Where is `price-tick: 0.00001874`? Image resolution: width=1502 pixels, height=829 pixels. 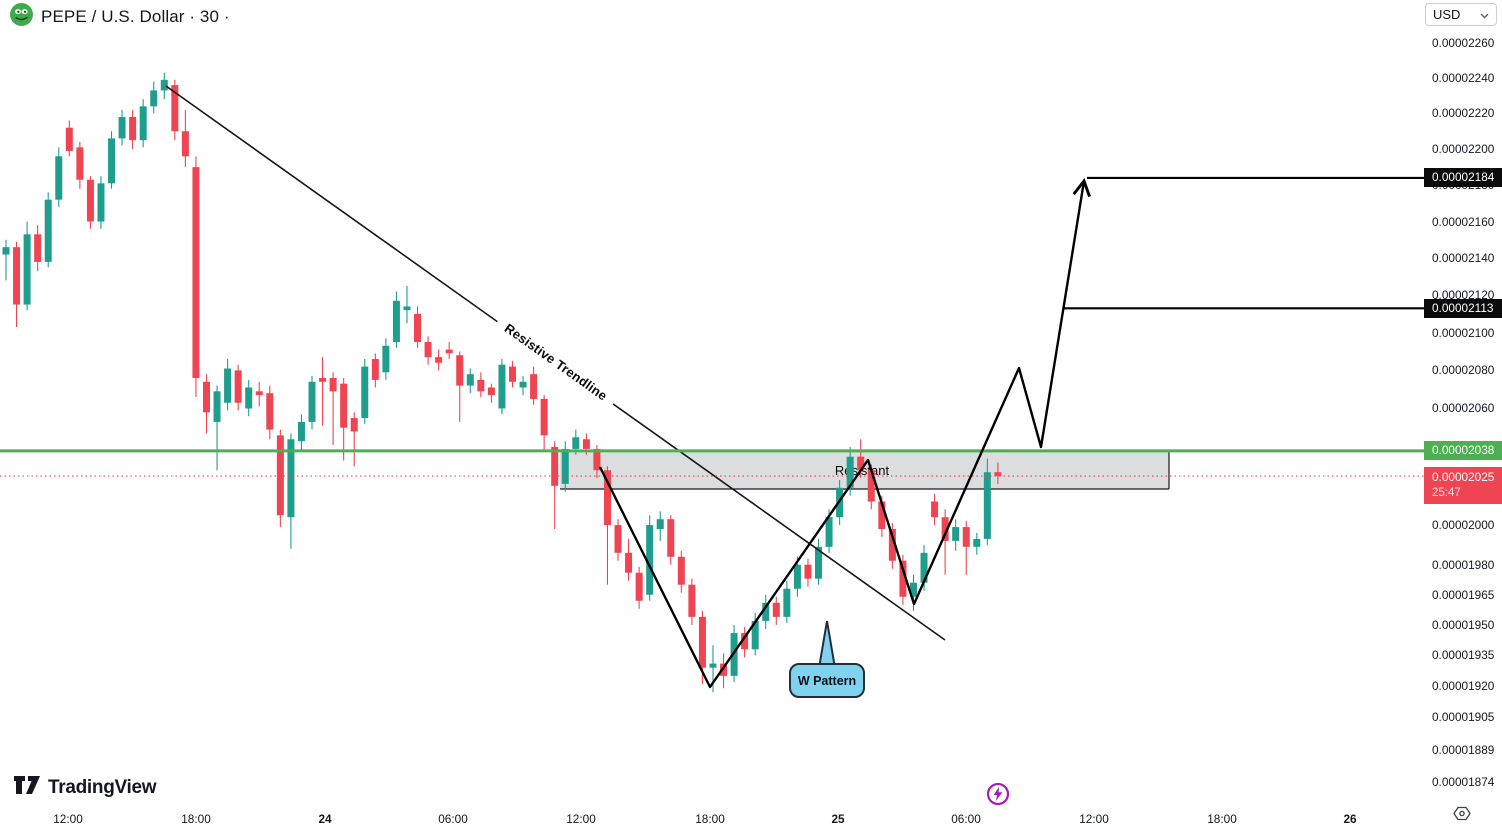
price-tick: 0.00001874 is located at coordinates (1463, 781).